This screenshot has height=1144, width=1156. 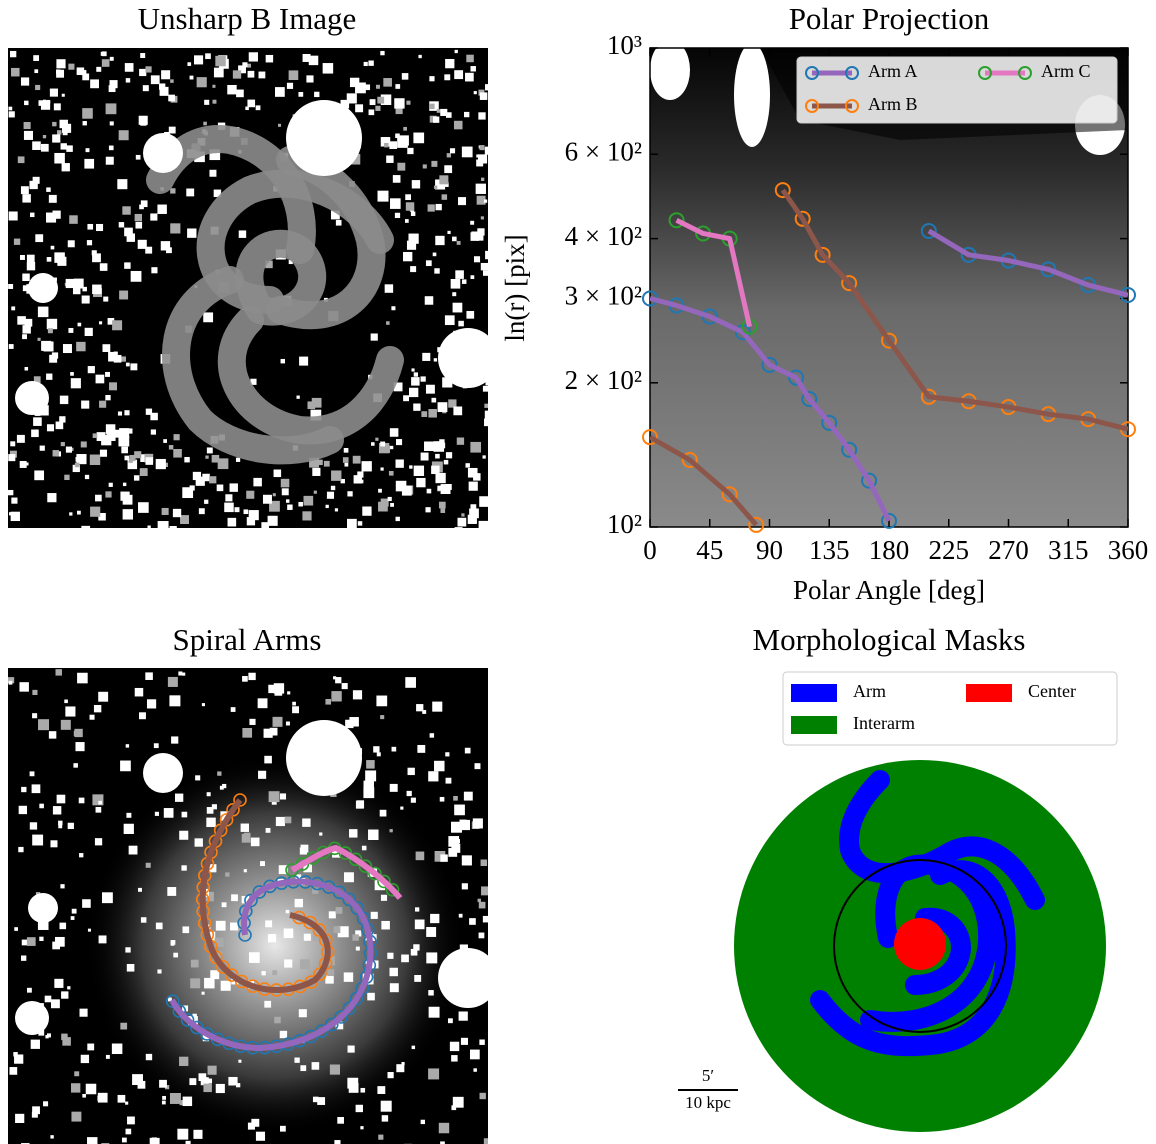 I want to click on y-tick-label: 2 × 10², so click(x=603, y=380).